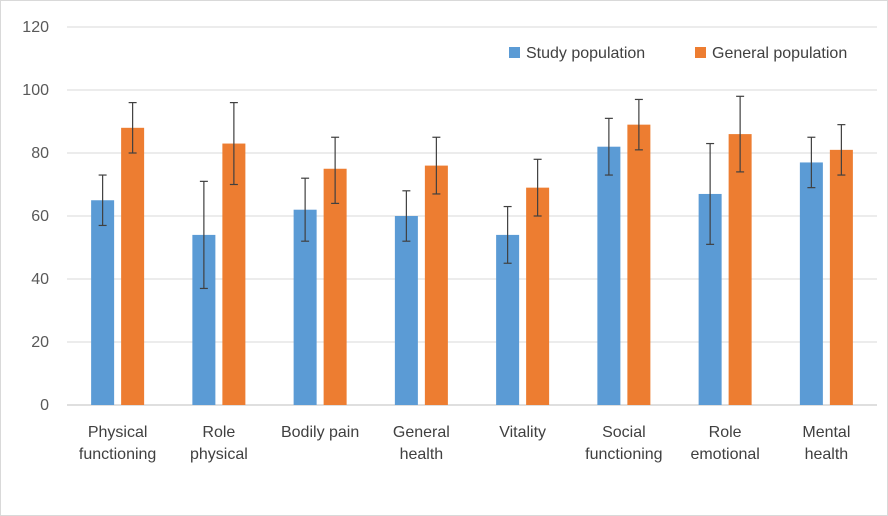 The width and height of the screenshot is (888, 516). What do you see at coordinates (219, 443) in the screenshot?
I see `category-label: Role physical` at bounding box center [219, 443].